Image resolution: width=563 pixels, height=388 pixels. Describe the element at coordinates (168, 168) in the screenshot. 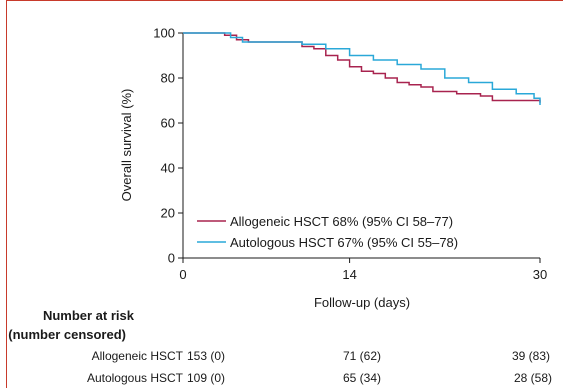

I see `y-tick-label-40: 40` at that location.